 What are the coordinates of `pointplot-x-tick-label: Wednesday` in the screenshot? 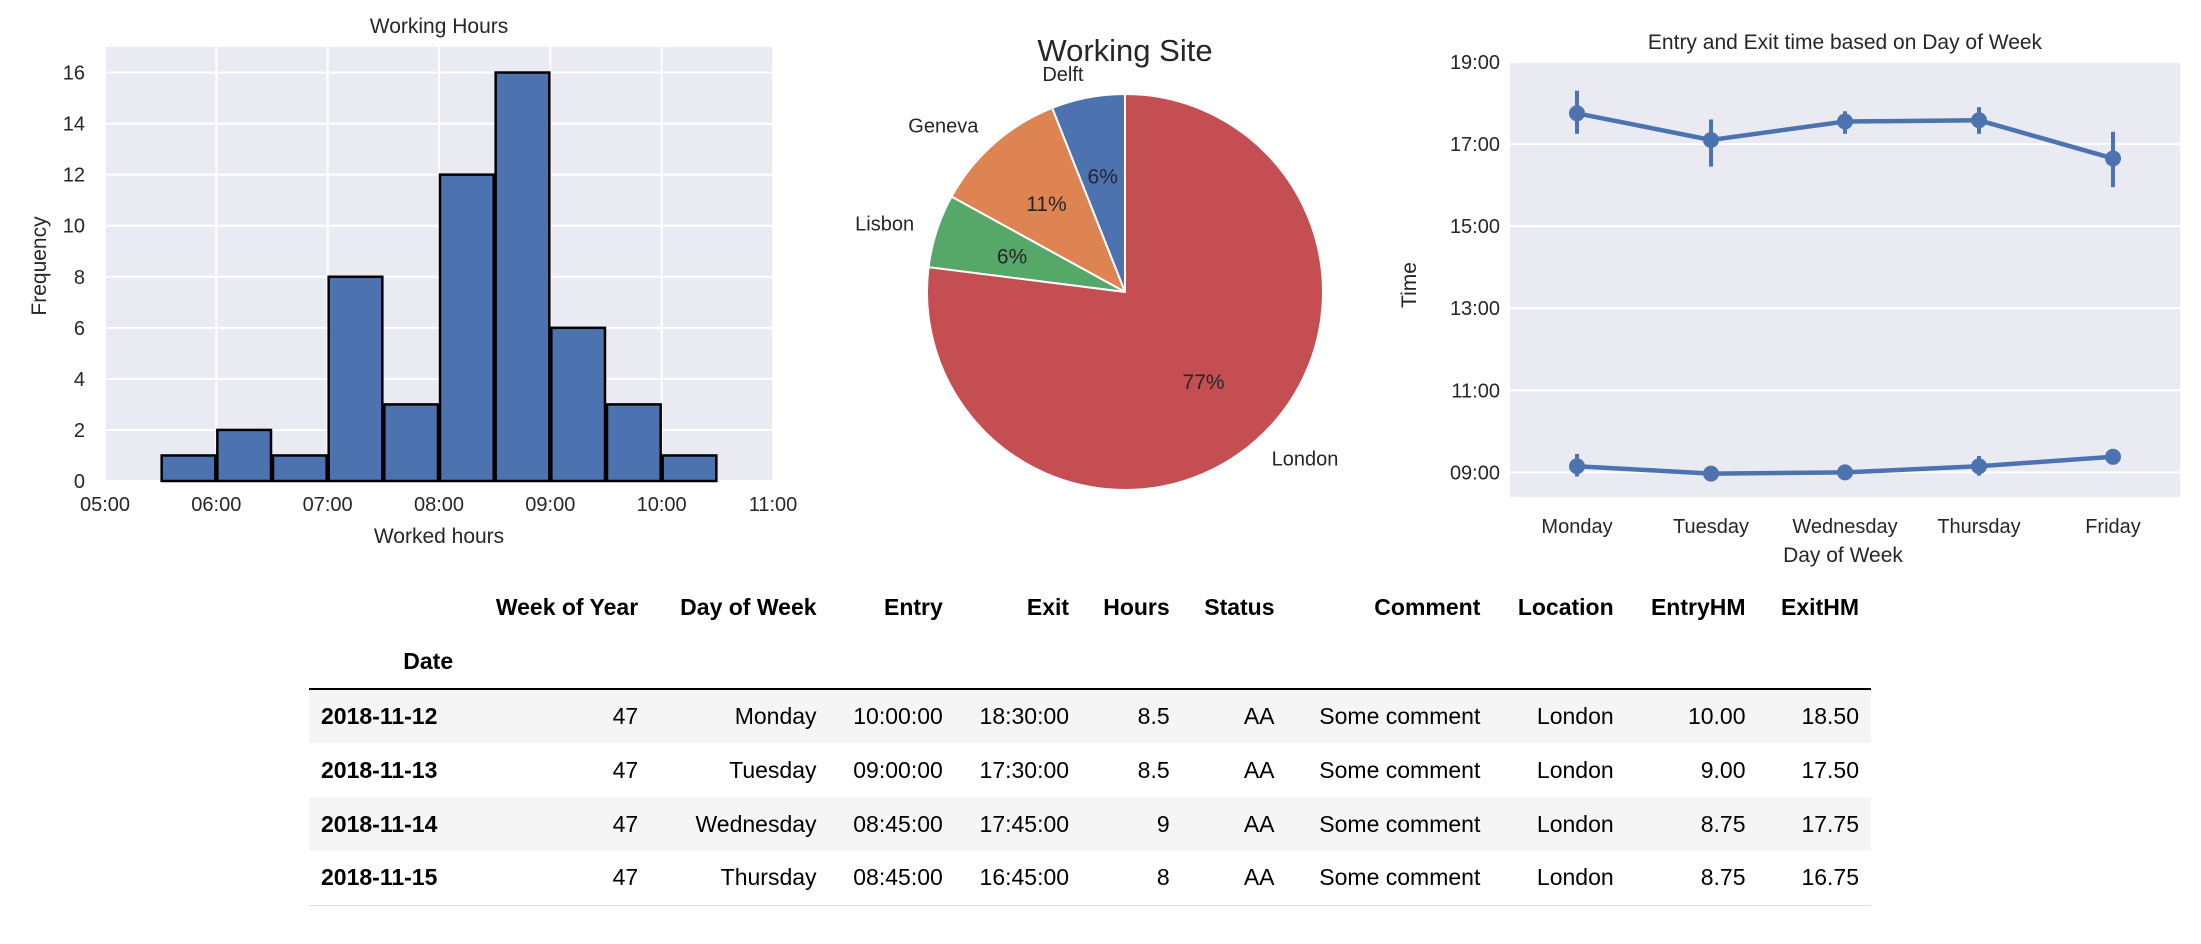 It's located at (1844, 527).